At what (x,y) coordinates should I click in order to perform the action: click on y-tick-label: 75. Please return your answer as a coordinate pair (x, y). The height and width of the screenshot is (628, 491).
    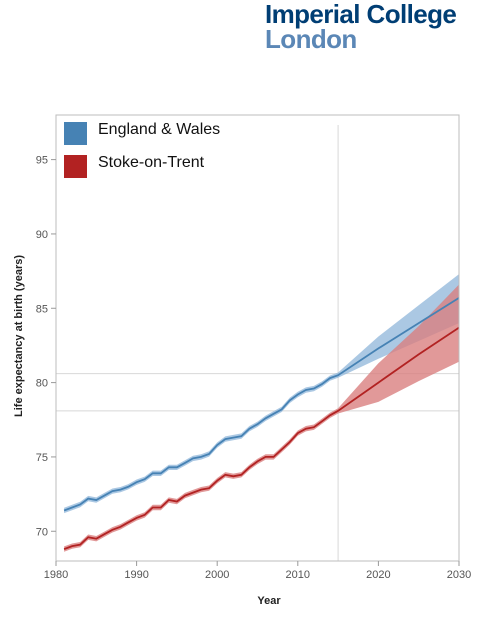
    Looking at the image, I should click on (42, 458).